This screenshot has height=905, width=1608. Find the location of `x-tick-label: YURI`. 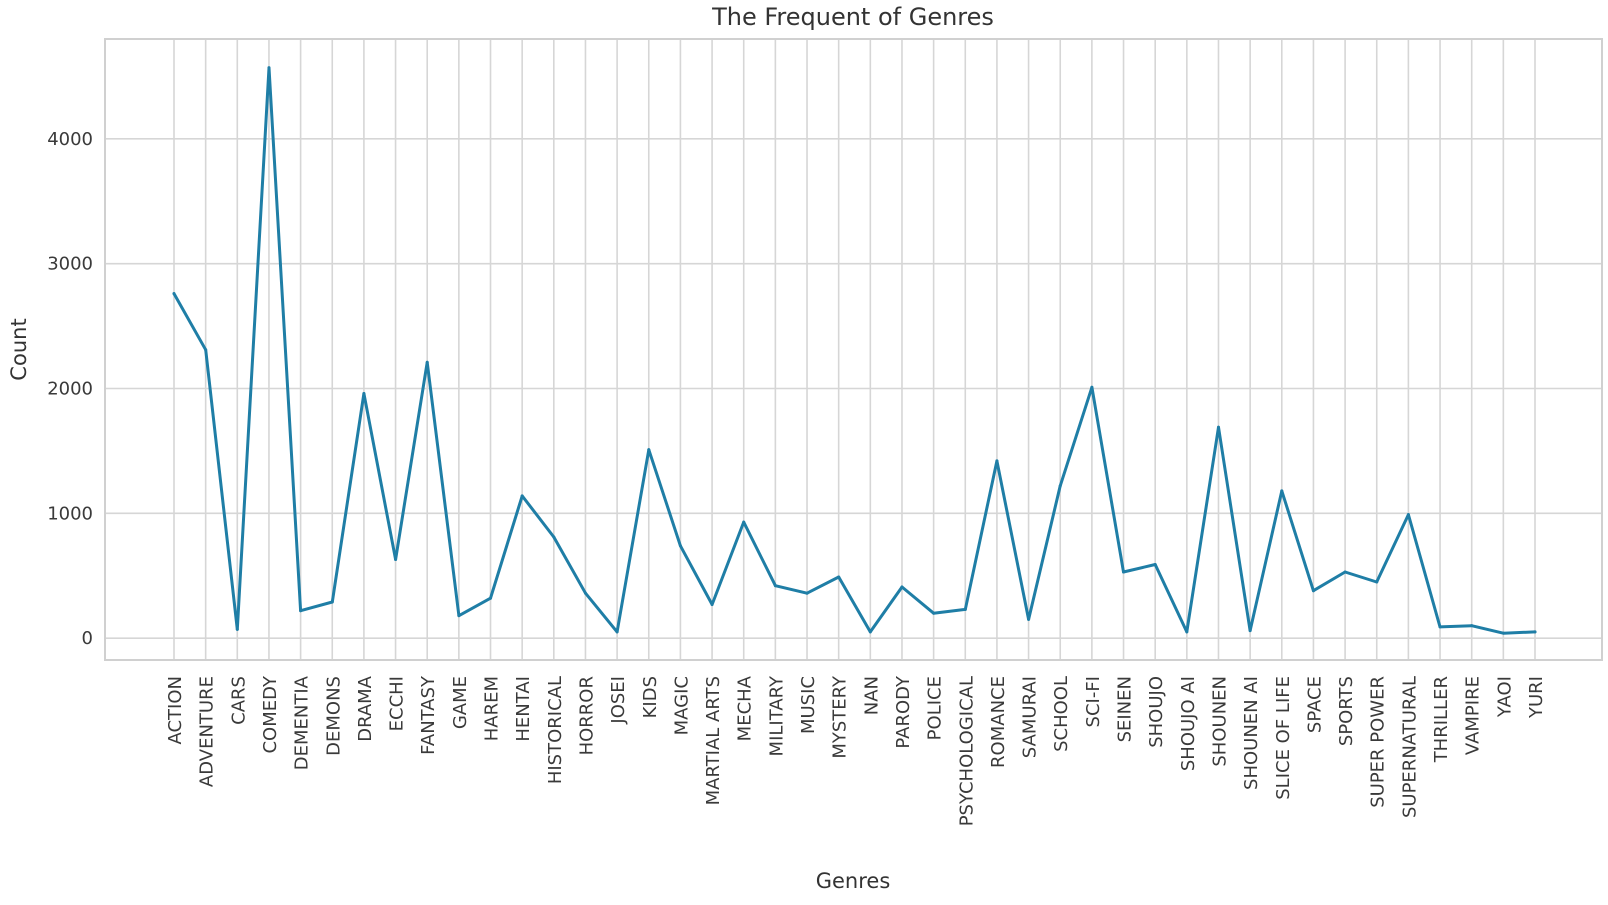

x-tick-label: YURI is located at coordinates (1536, 697).